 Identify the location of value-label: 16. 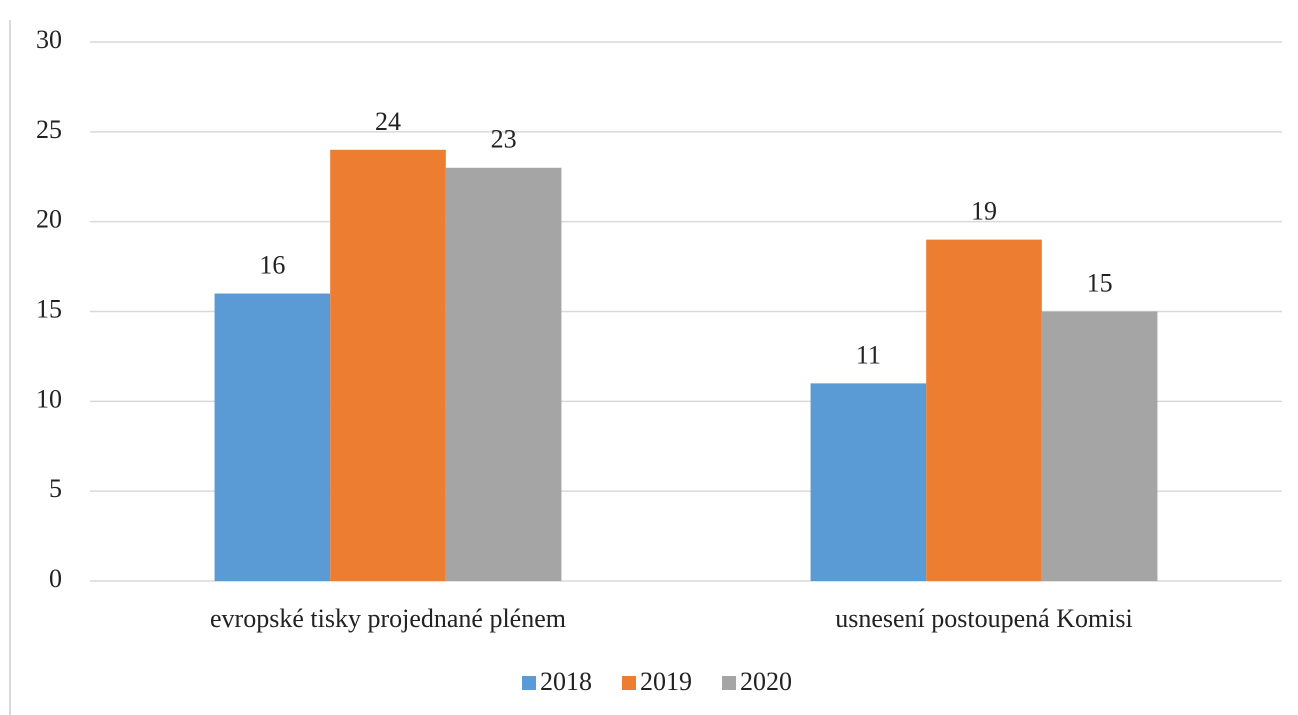
(272, 265).